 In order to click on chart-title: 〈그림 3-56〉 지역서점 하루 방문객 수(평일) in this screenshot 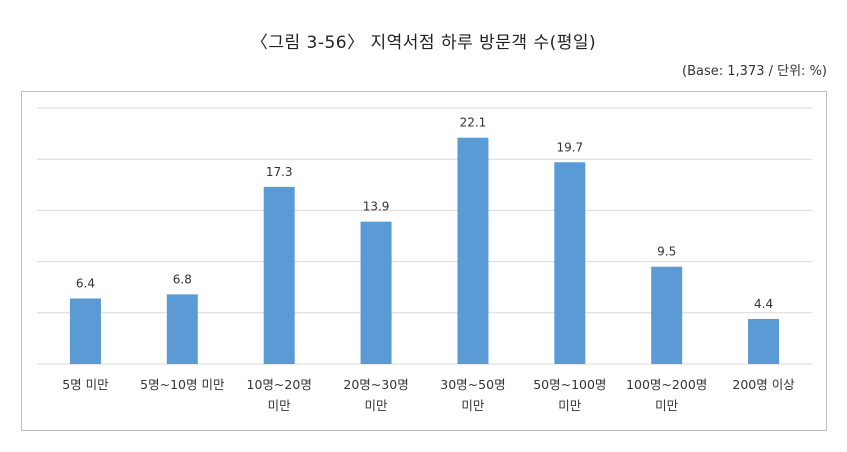, I will do `click(423, 43)`.